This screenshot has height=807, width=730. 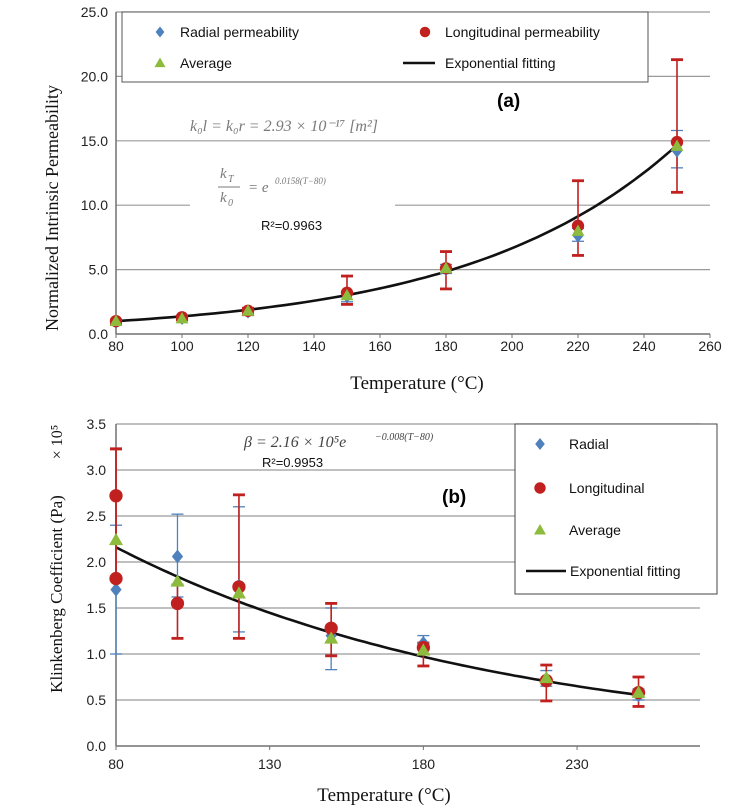 I want to click on chart-a-xtick-label: 160, so click(x=380, y=346).